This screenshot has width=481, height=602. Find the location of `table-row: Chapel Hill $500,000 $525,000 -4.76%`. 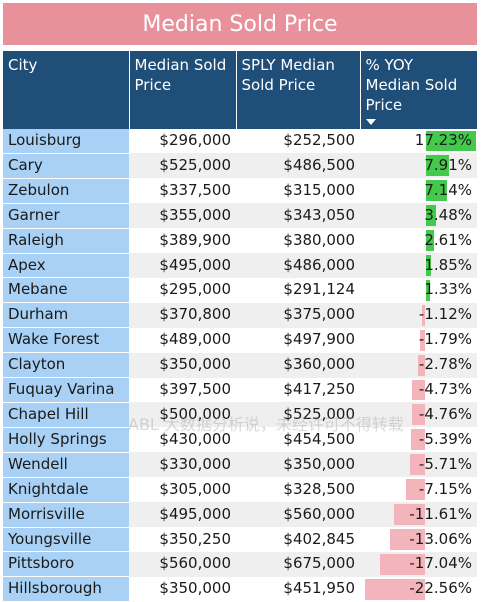

table-row: Chapel Hill $500,000 $525,000 -4.76% is located at coordinates (240, 415).